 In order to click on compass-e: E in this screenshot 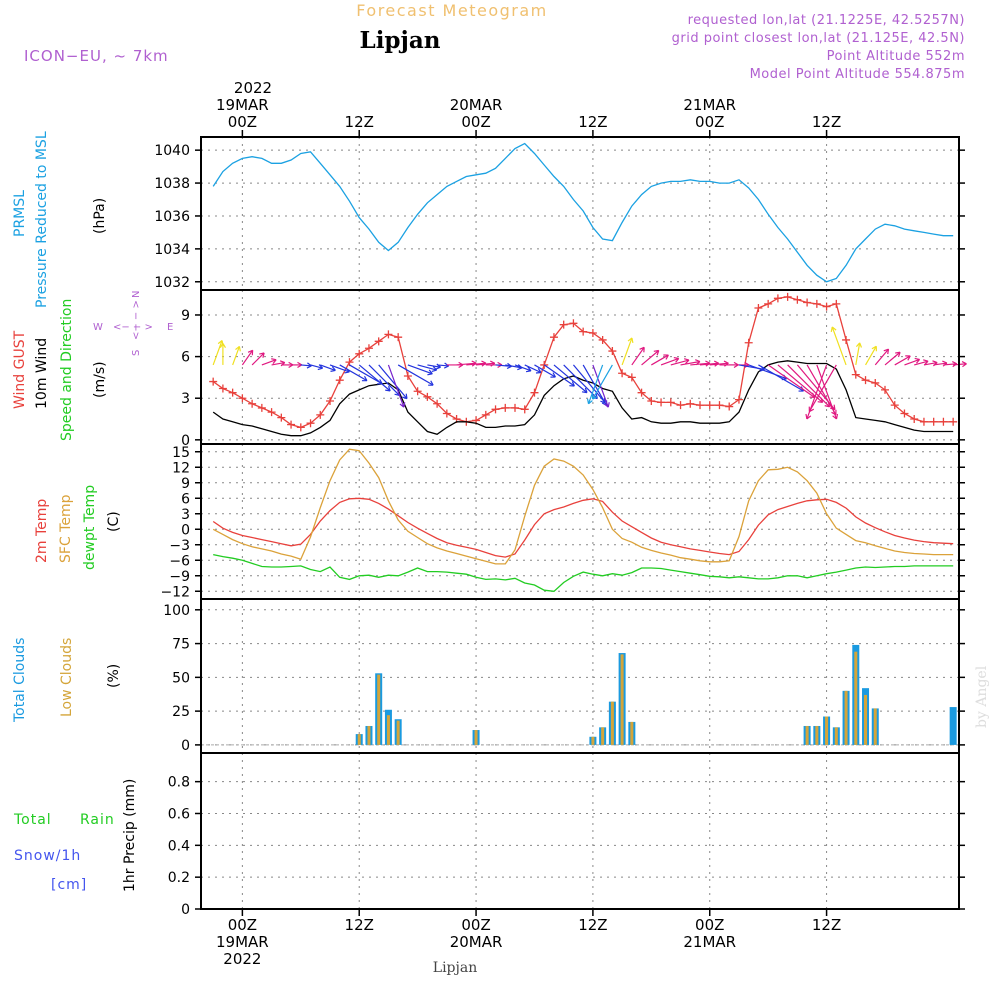, I will do `click(170, 327)`.